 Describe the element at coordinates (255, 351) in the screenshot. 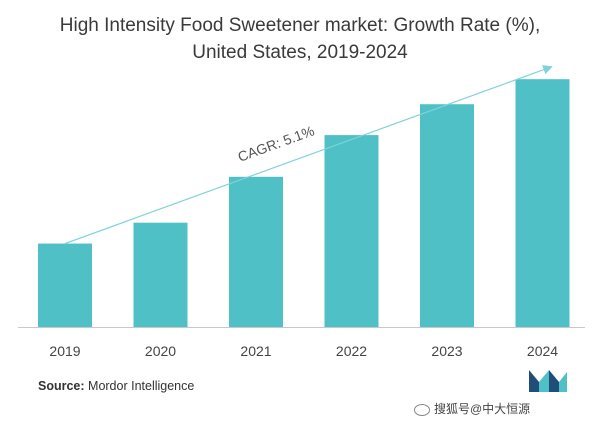

I see `x-tick-label-2021: 2021` at that location.